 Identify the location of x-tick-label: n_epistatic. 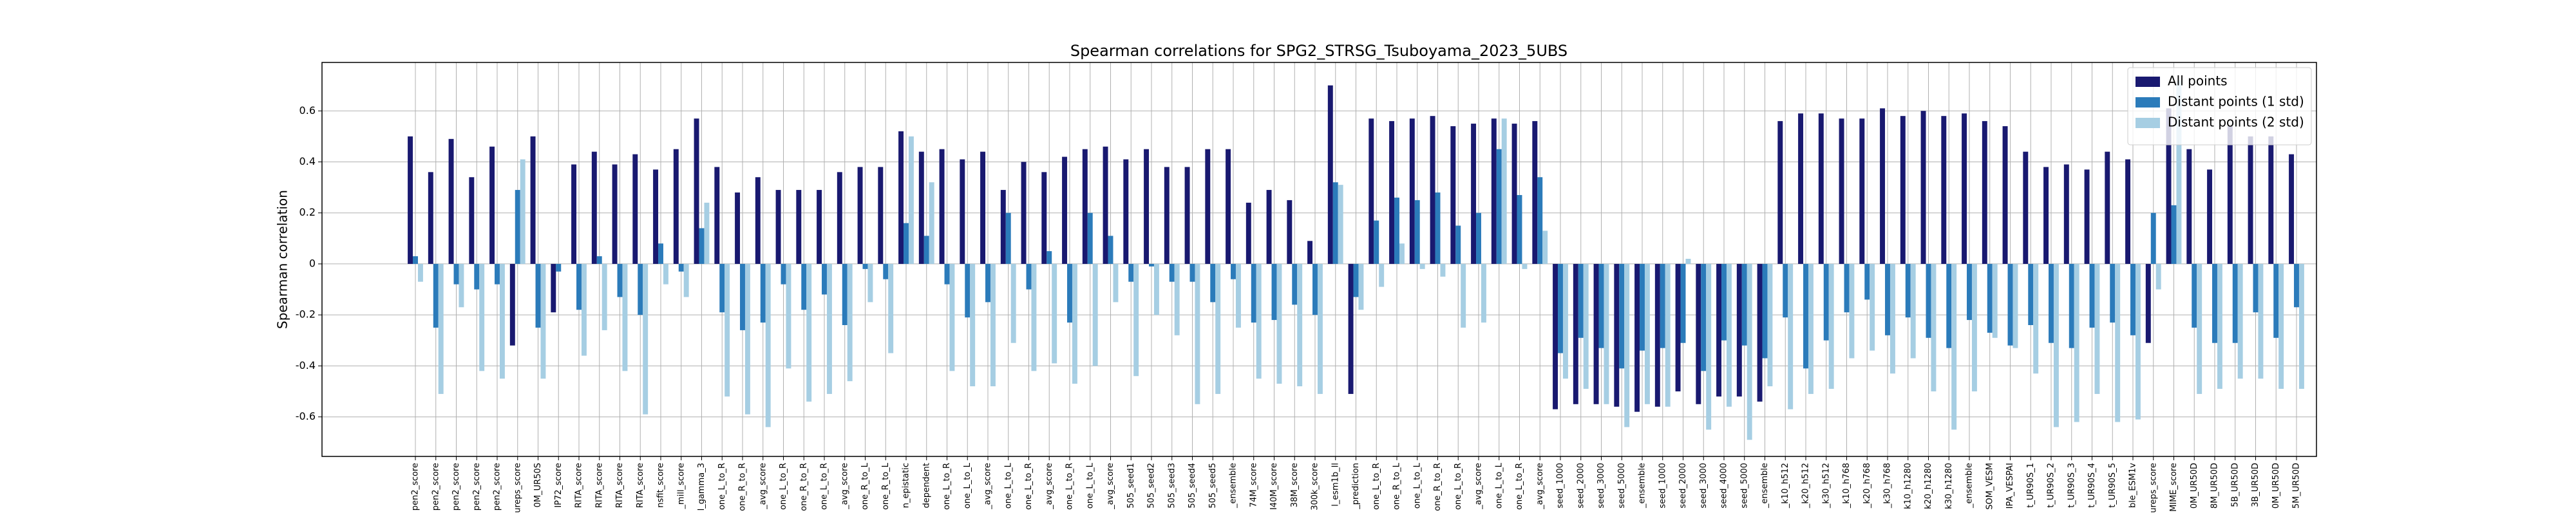
(907, 486).